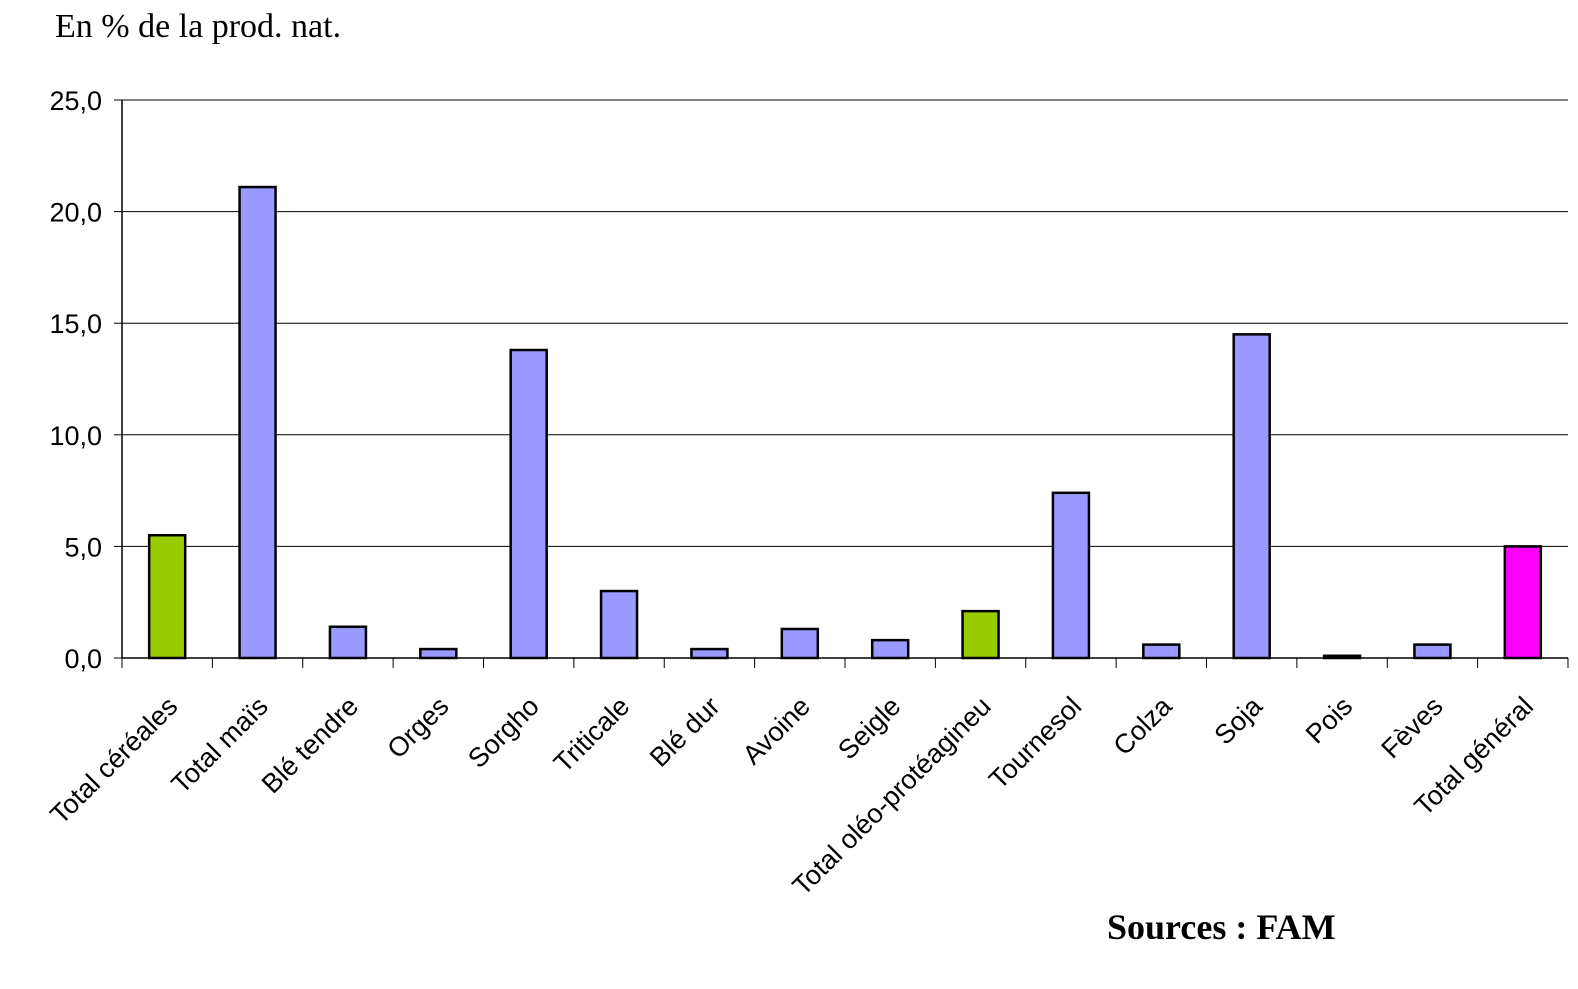 This screenshot has height=989, width=1578. Describe the element at coordinates (1143, 725) in the screenshot. I see `category-label: Colza` at that location.